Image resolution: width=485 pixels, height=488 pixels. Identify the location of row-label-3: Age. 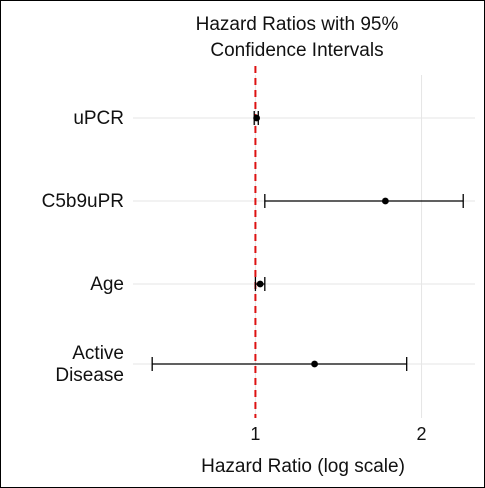
(107, 284).